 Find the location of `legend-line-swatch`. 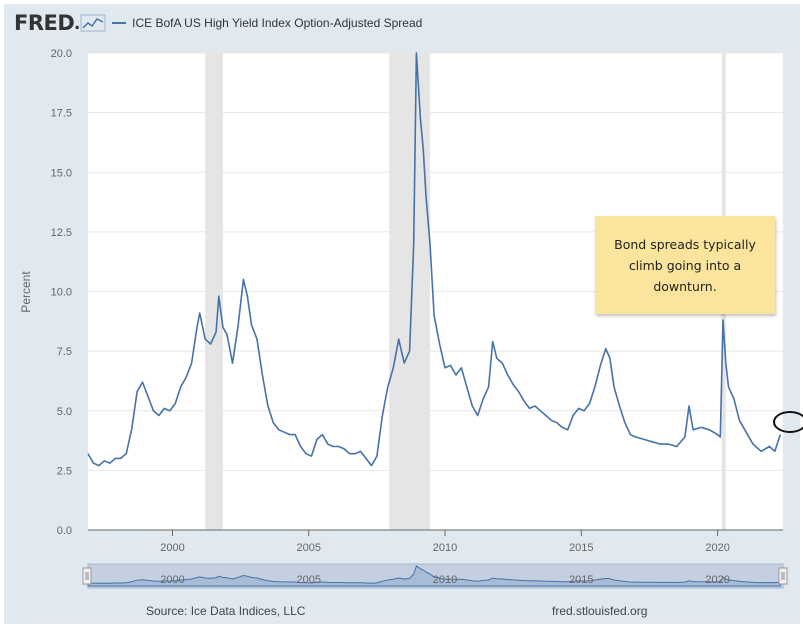

legend-line-swatch is located at coordinates (119, 23).